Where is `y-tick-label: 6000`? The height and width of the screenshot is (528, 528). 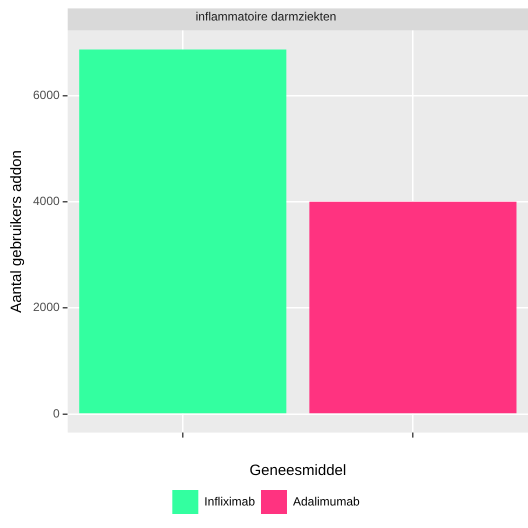
y-tick-label: 6000 is located at coordinates (46, 95).